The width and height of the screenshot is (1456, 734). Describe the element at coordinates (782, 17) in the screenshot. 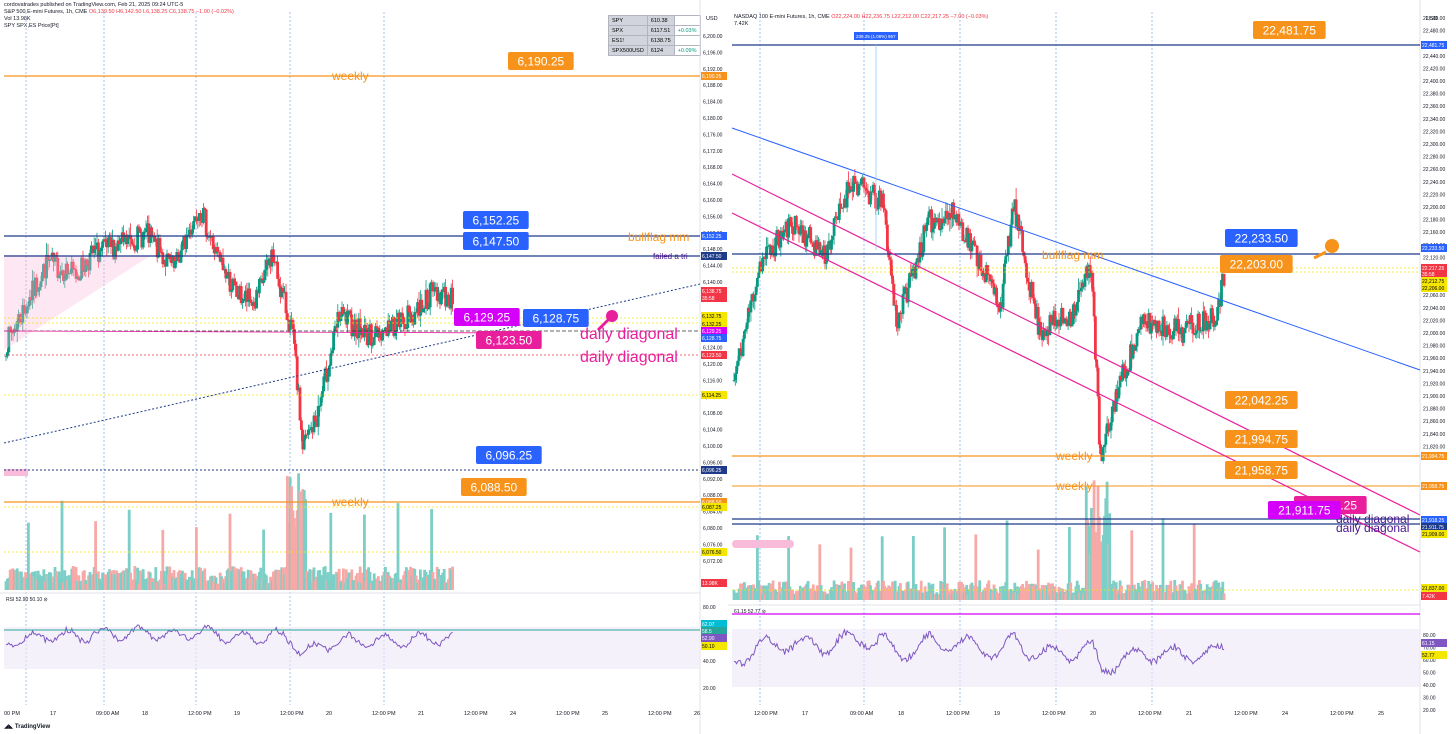

I see `symbol-title: NASDAQ 100 E-mini Futures, 1h, CME` at that location.